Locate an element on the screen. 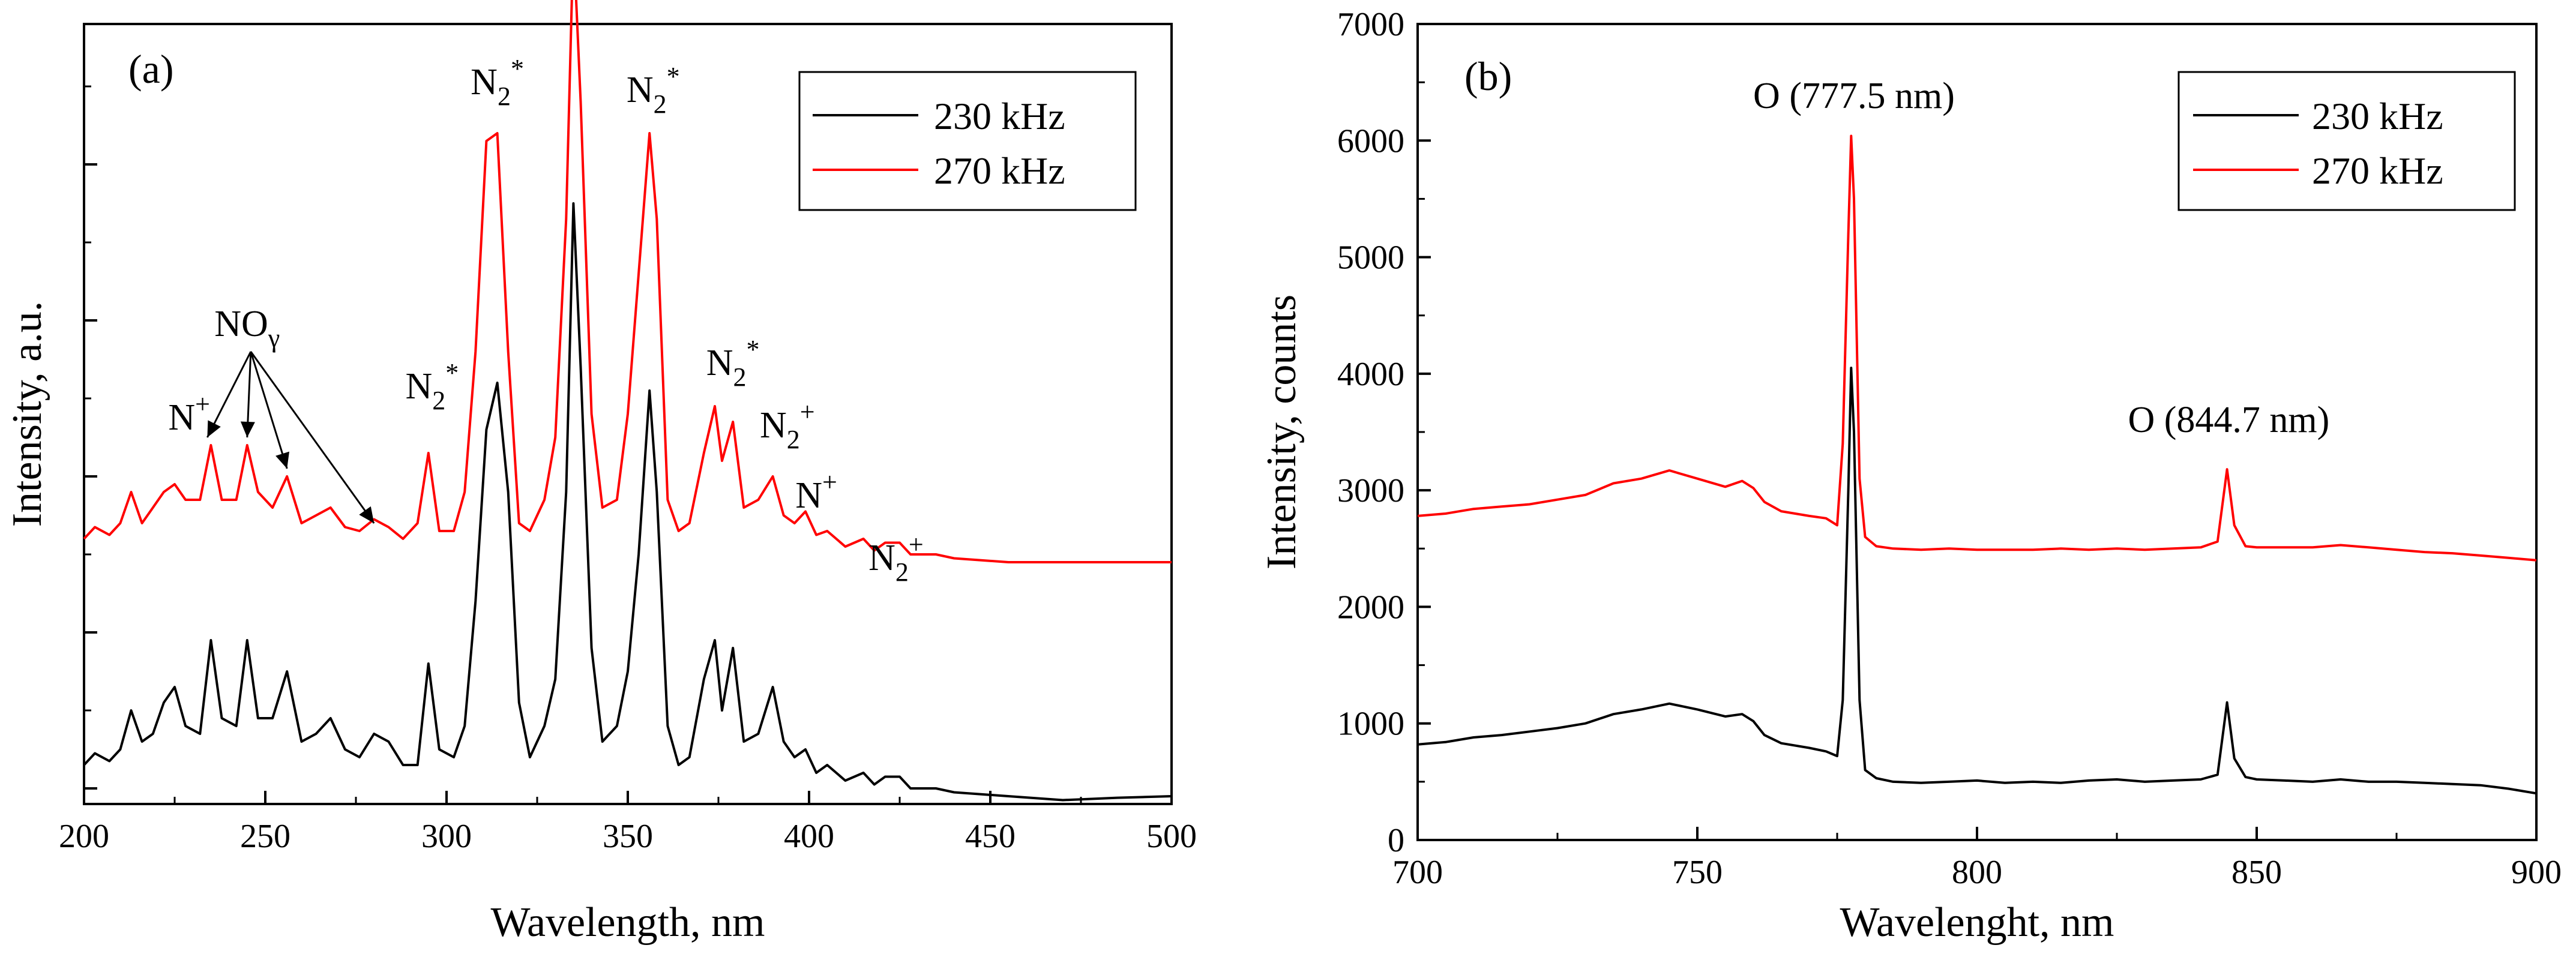  x-tick-label: 700 is located at coordinates (1417, 872).